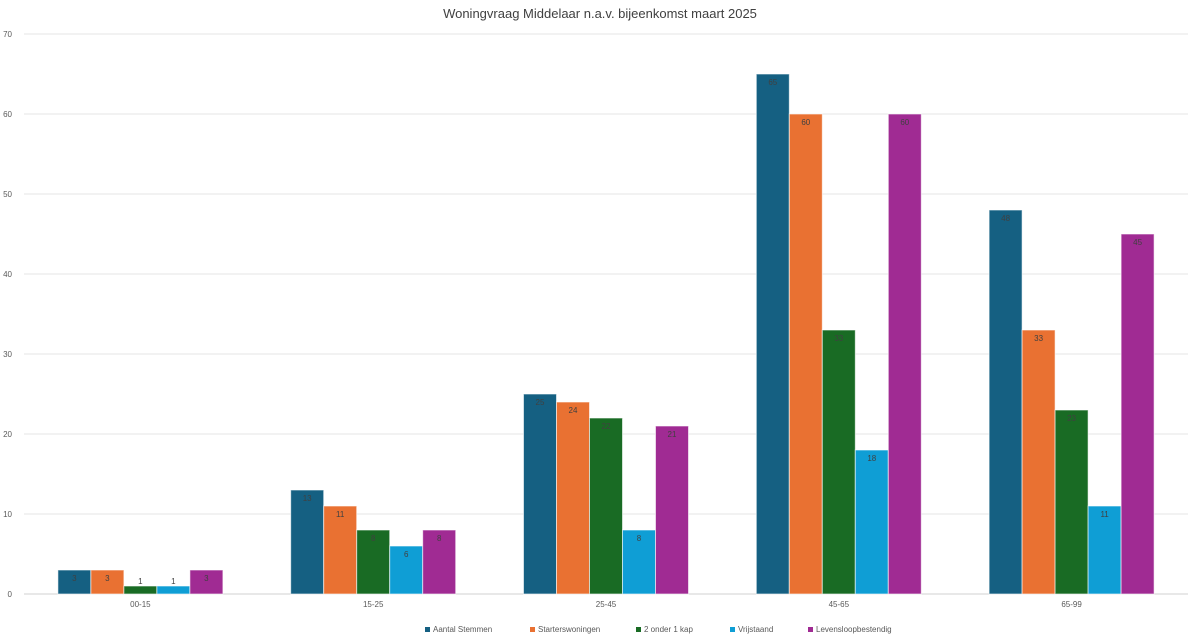 The image size is (1200, 640). Describe the element at coordinates (606, 426) in the screenshot. I see `data-label: 22` at that location.